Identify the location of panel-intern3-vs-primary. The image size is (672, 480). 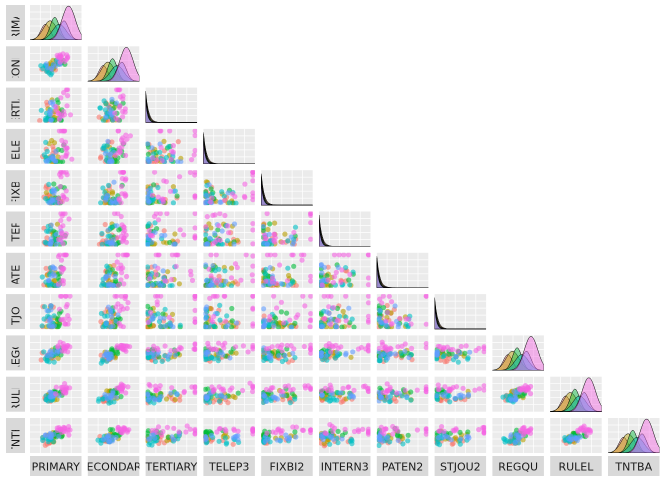
(56, 229).